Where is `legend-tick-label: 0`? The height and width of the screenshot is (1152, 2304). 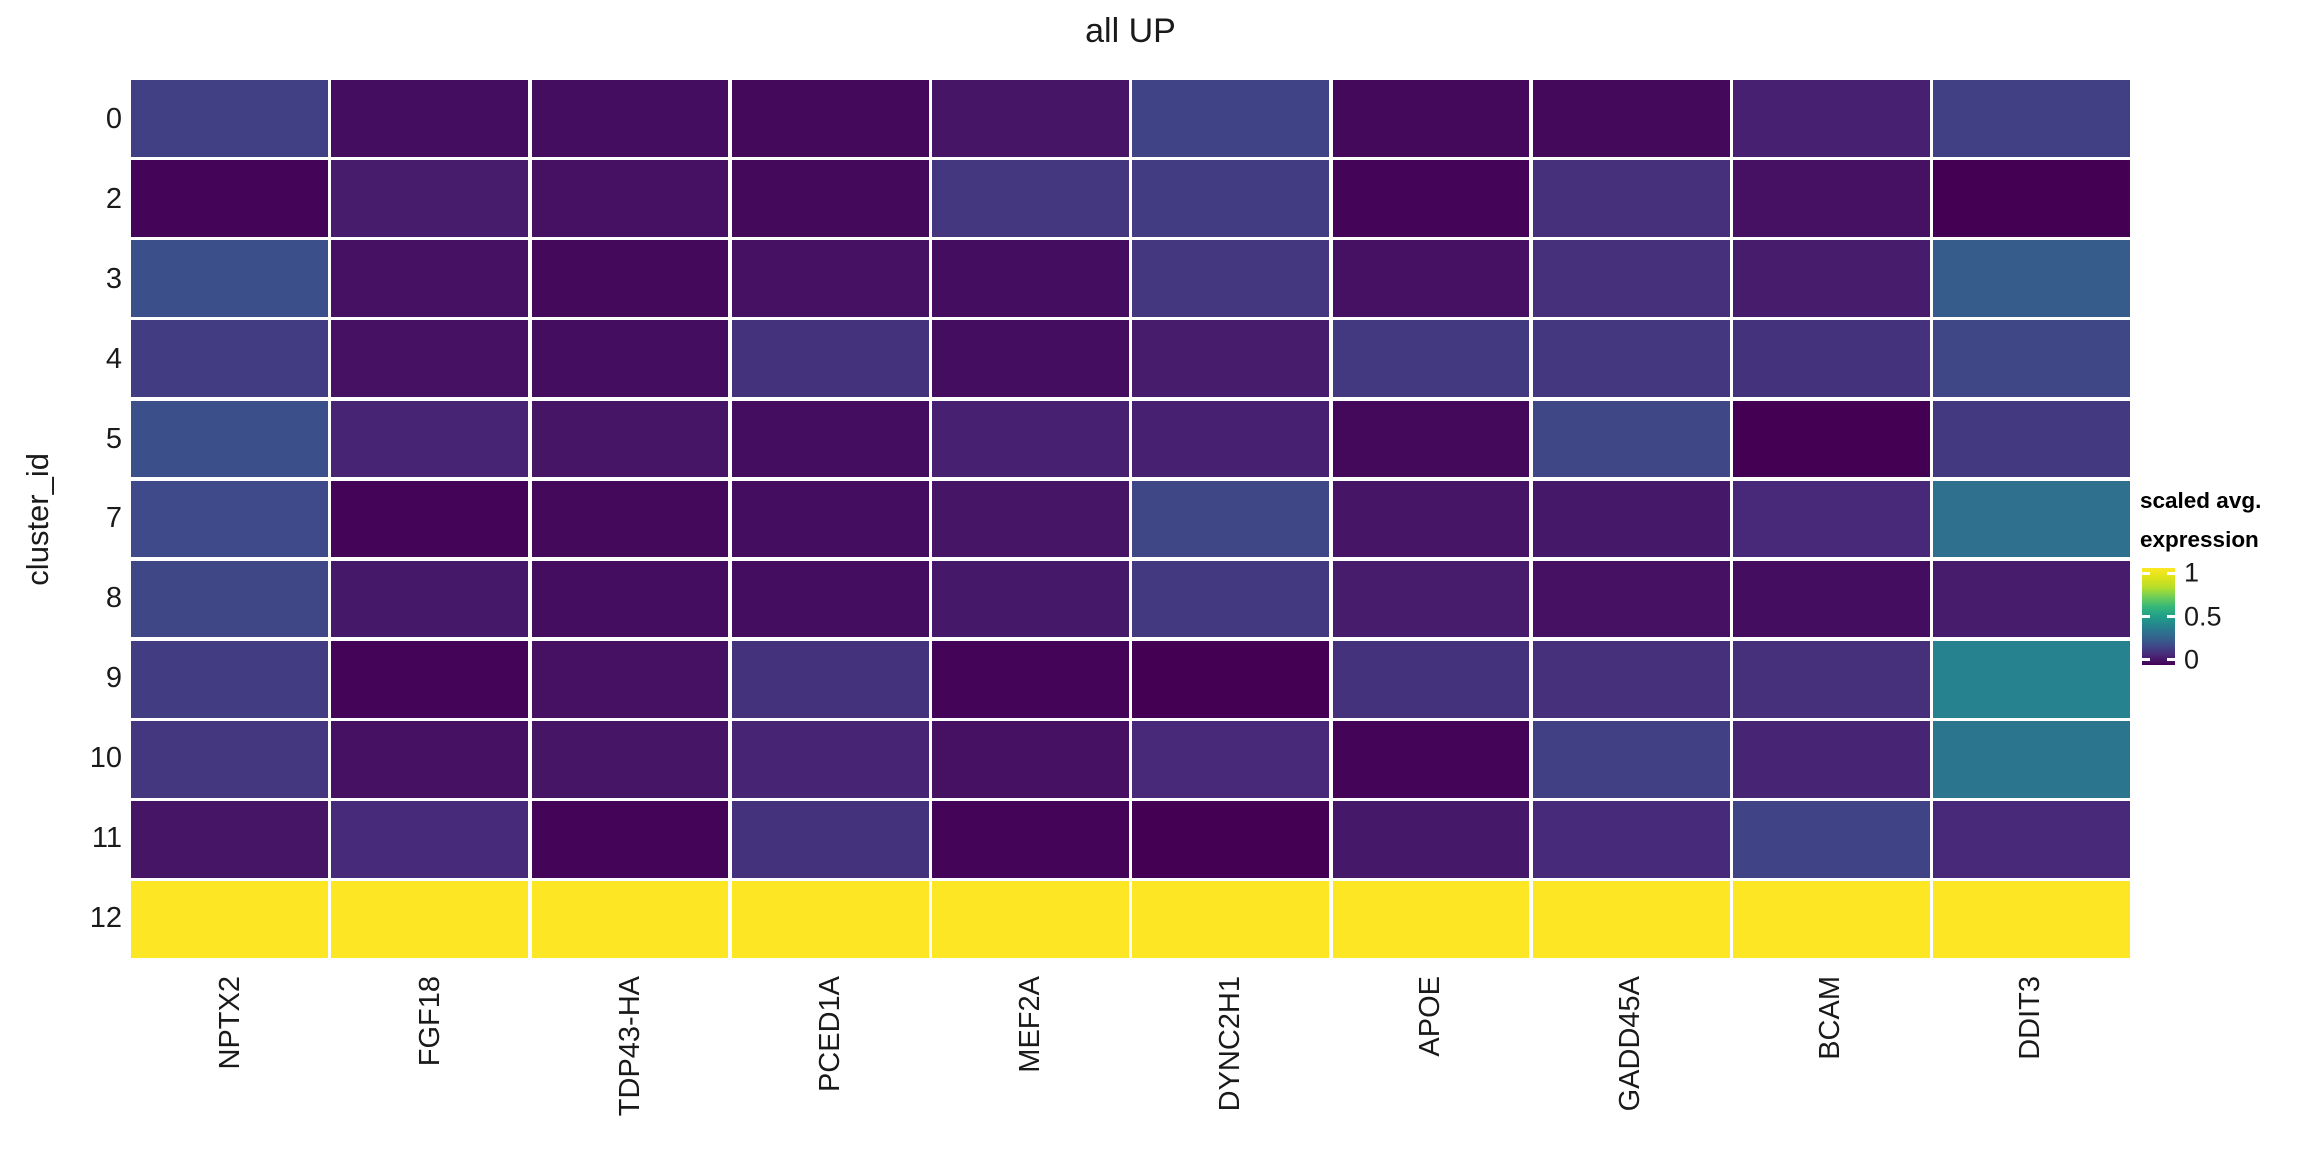 legend-tick-label: 0 is located at coordinates (2192, 659).